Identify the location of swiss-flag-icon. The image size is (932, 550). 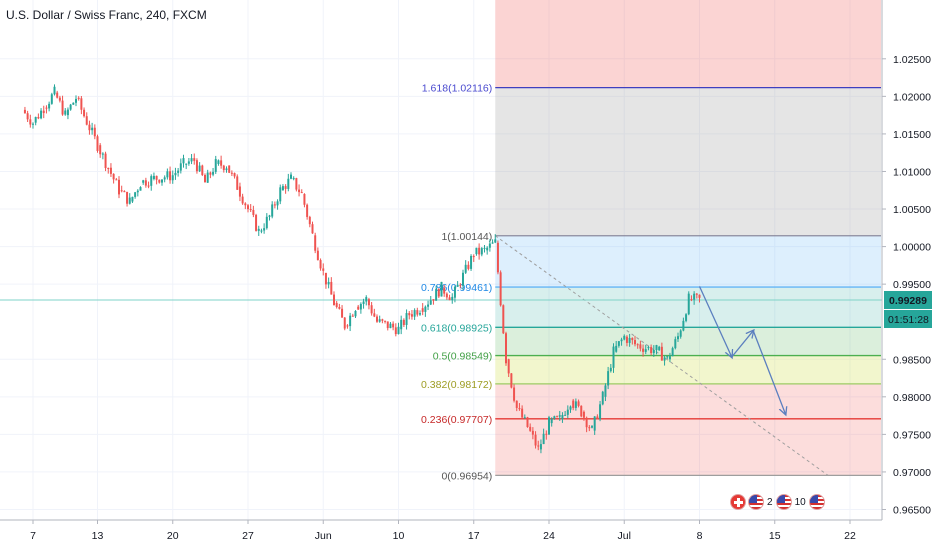
(738, 502).